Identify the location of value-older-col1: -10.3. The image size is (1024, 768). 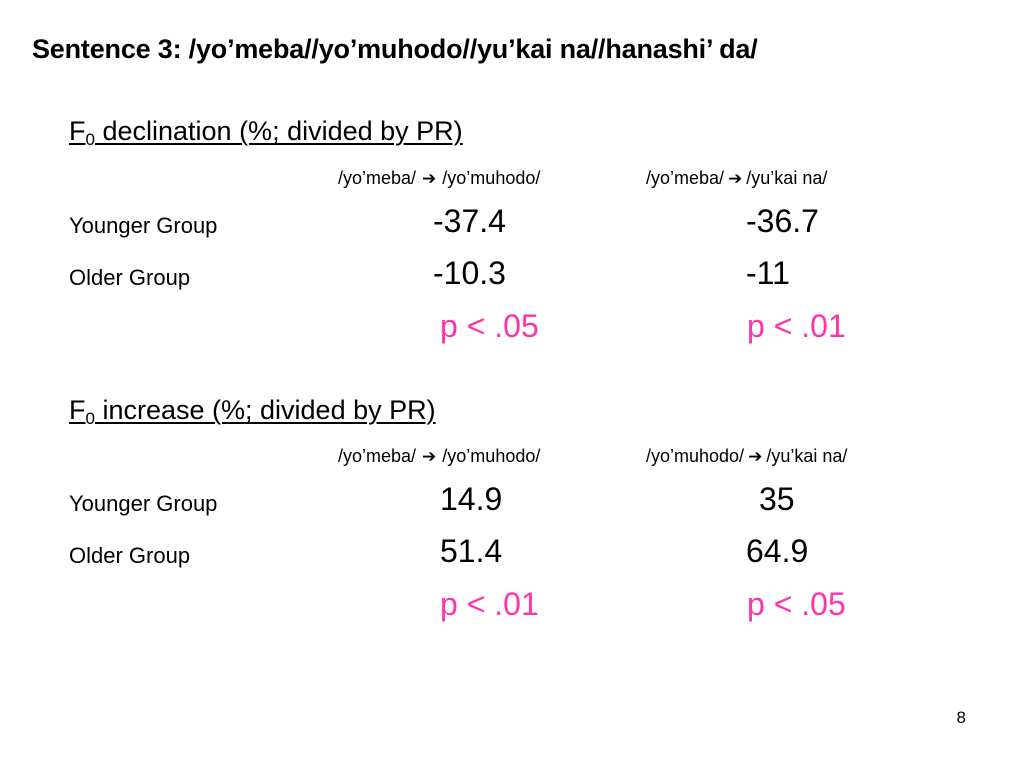
(469, 273).